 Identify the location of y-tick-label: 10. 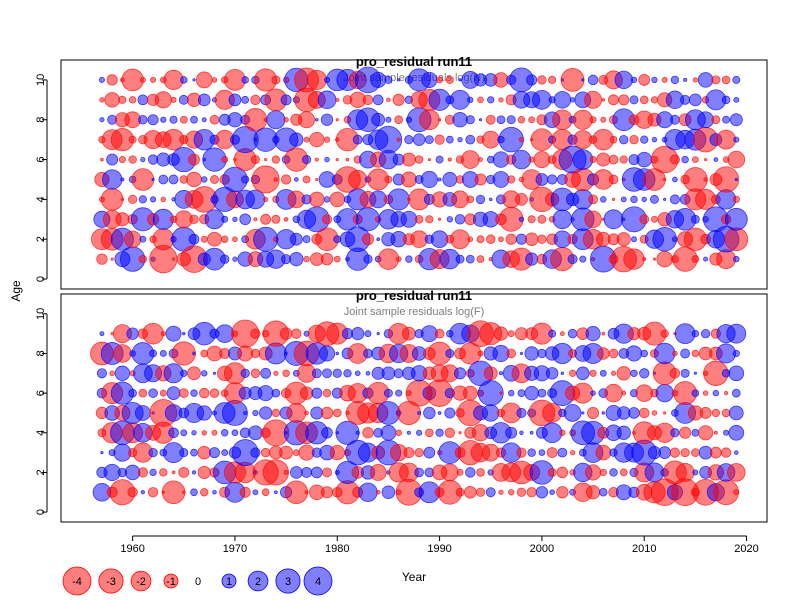
(41, 80).